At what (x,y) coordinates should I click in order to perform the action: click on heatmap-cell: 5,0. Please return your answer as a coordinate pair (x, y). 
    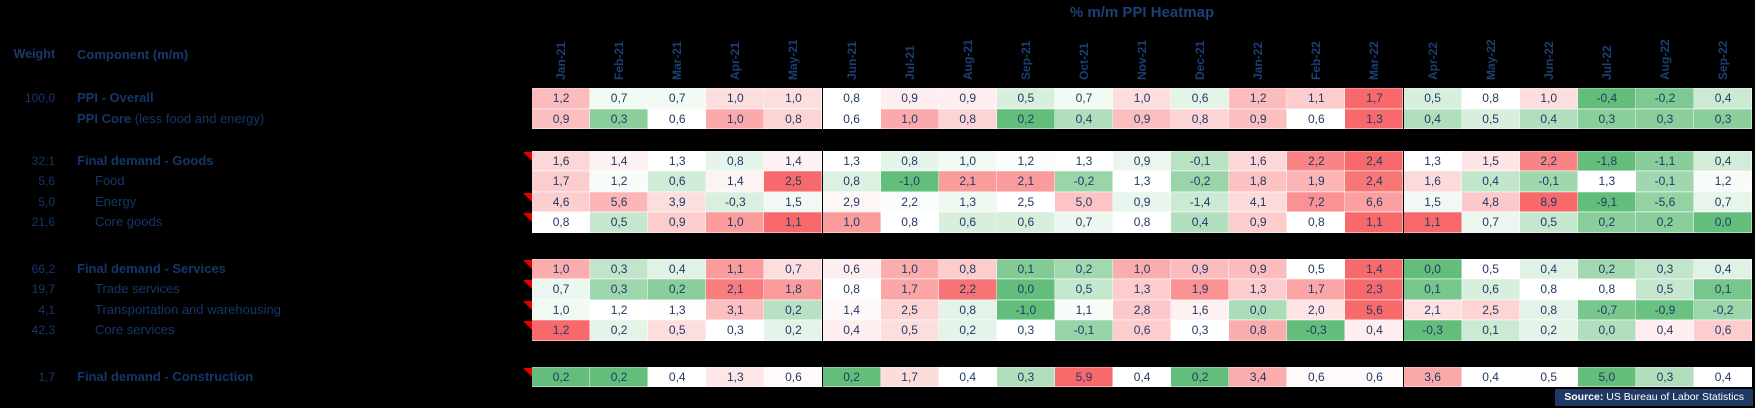
    Looking at the image, I should click on (1083, 201).